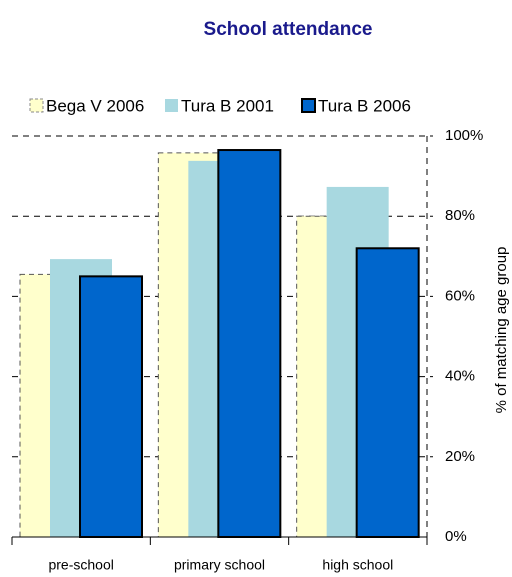 Image resolution: width=512 pixels, height=577 pixels. What do you see at coordinates (288, 29) in the screenshot?
I see `chart-title: School attendance` at bounding box center [288, 29].